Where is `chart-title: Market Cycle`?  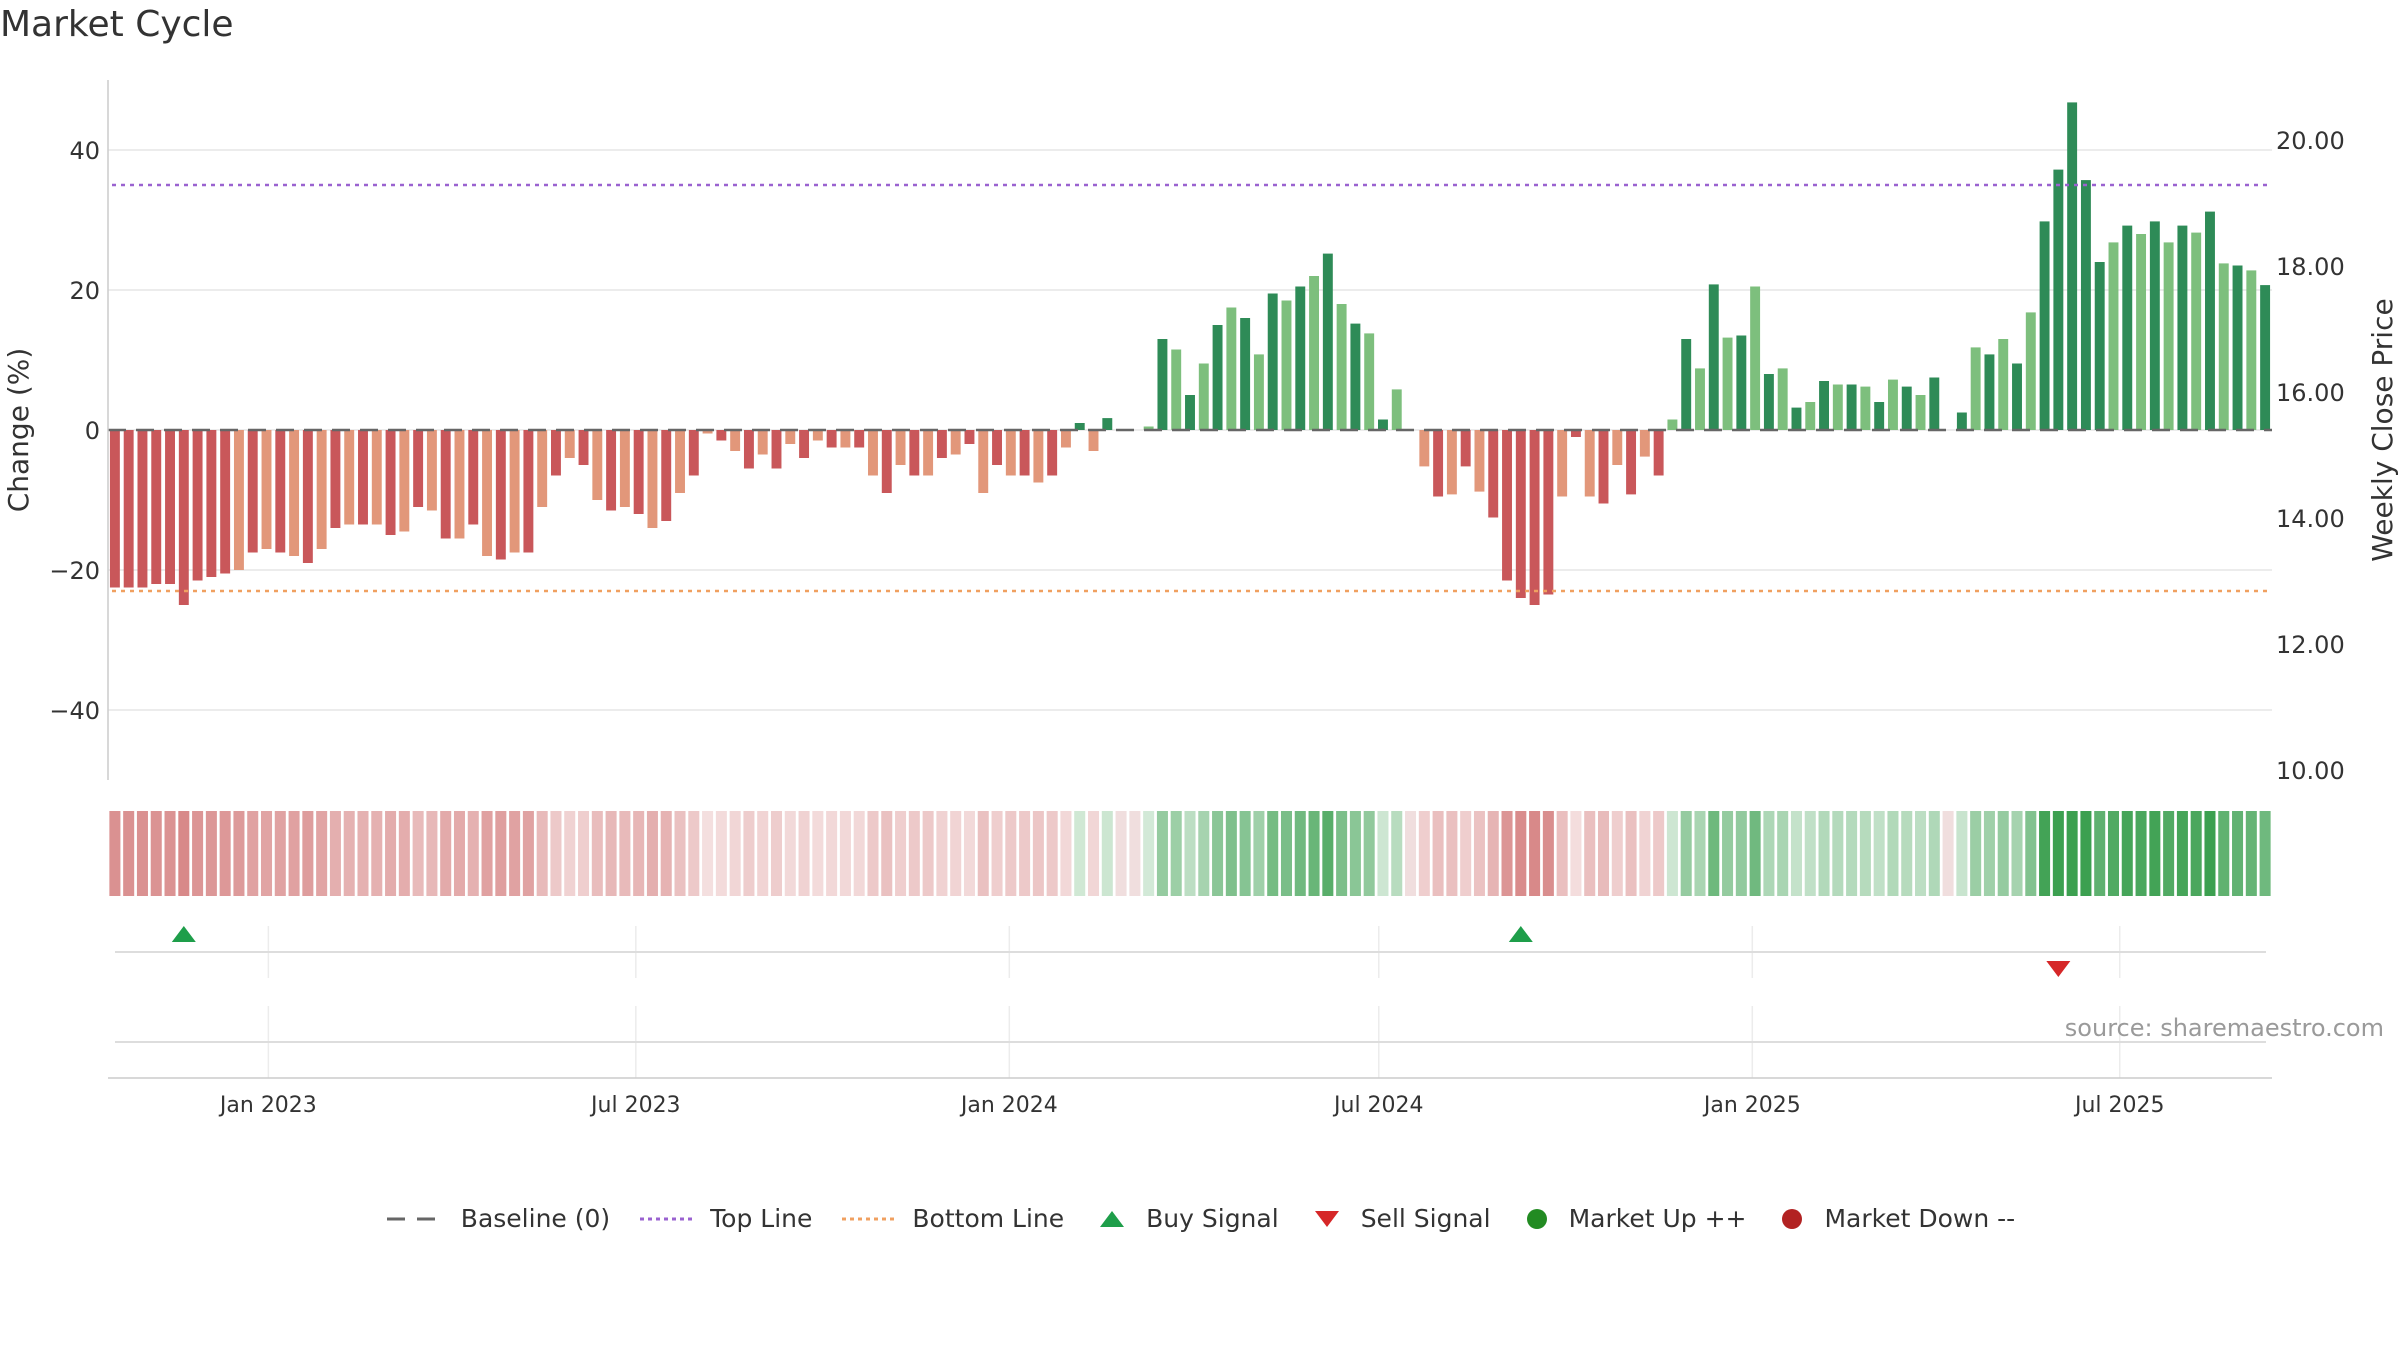
chart-title: Market Cycle is located at coordinates (117, 24).